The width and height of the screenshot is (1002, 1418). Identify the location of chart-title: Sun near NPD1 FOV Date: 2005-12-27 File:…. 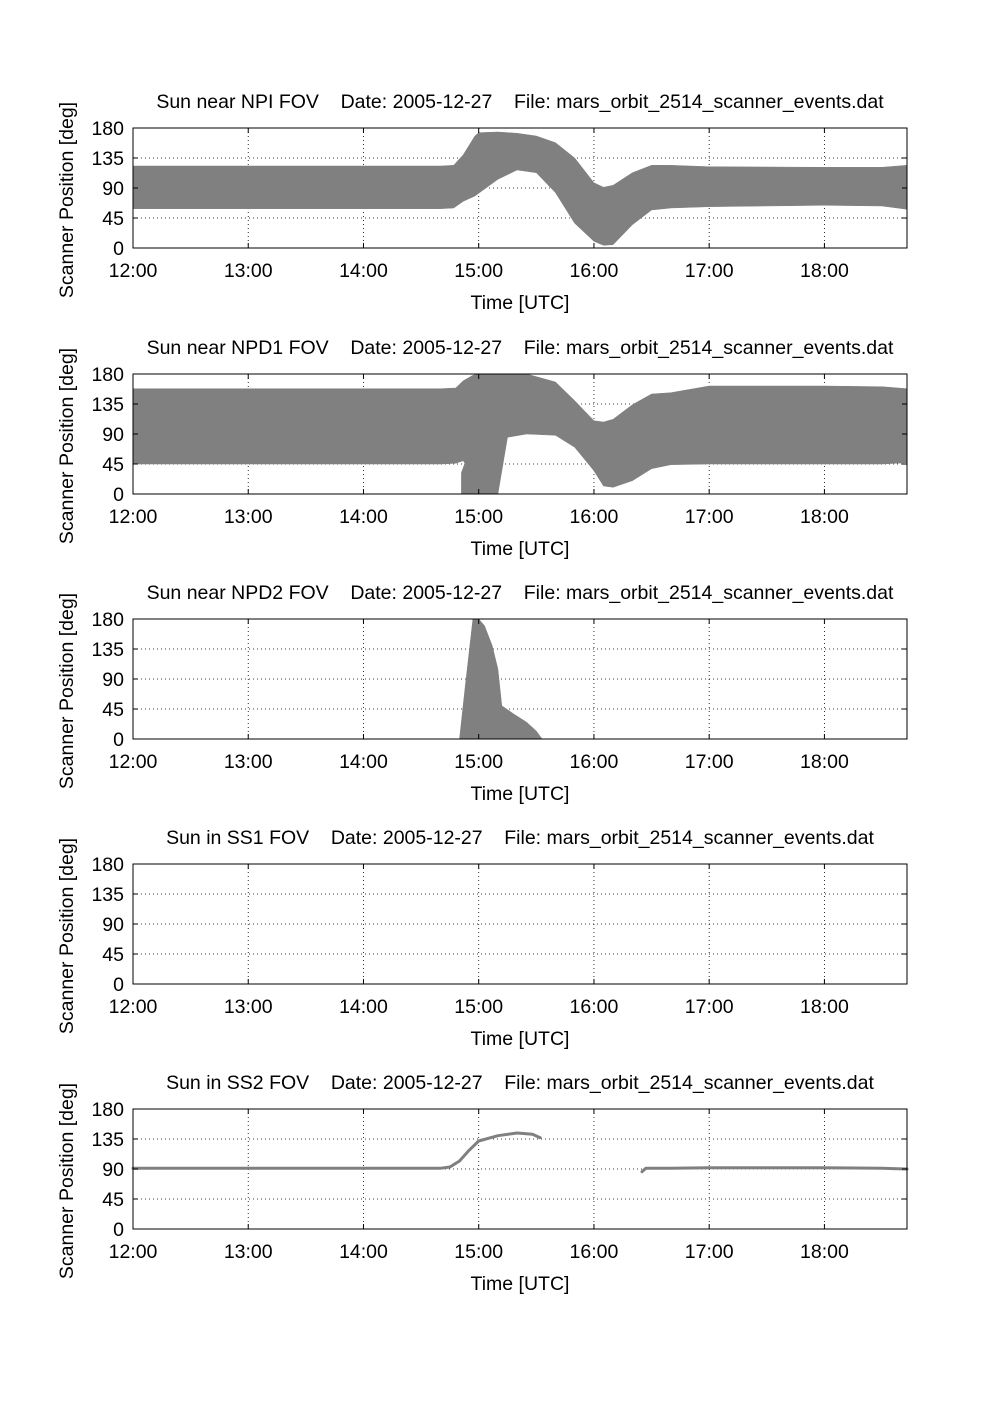
(520, 348).